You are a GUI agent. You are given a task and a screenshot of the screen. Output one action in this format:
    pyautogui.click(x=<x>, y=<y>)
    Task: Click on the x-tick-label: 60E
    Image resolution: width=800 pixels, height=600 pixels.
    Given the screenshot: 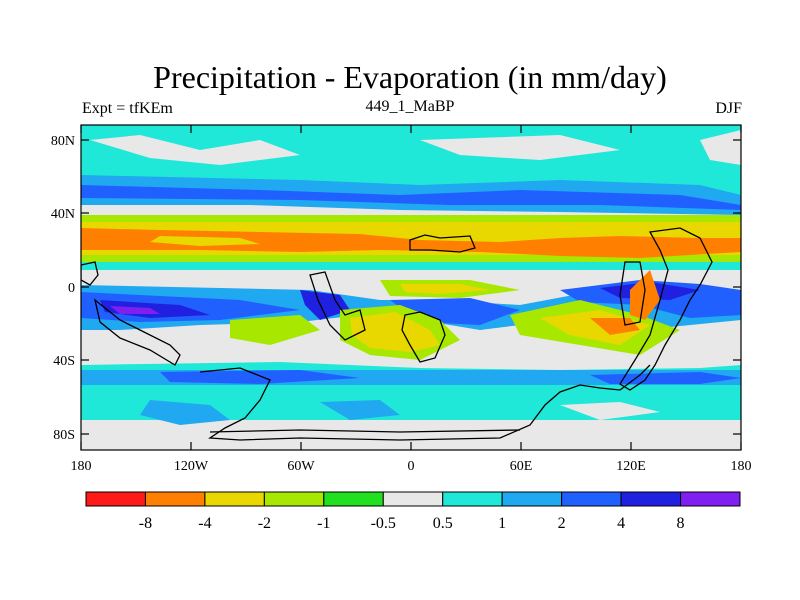 What is the action you would take?
    pyautogui.click(x=521, y=466)
    